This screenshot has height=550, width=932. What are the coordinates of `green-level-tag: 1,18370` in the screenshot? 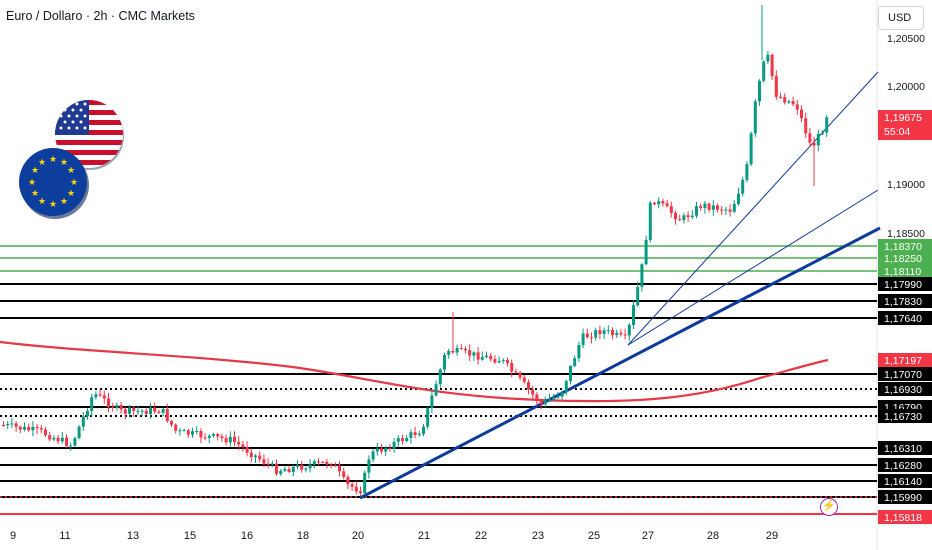 It's located at (903, 247).